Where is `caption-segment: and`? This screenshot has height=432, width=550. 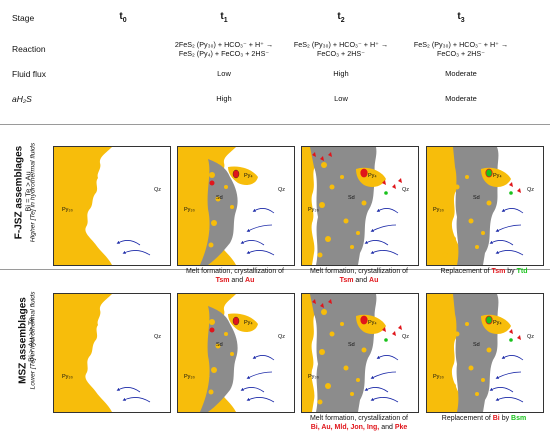 caption-segment: and is located at coordinates (387, 427).